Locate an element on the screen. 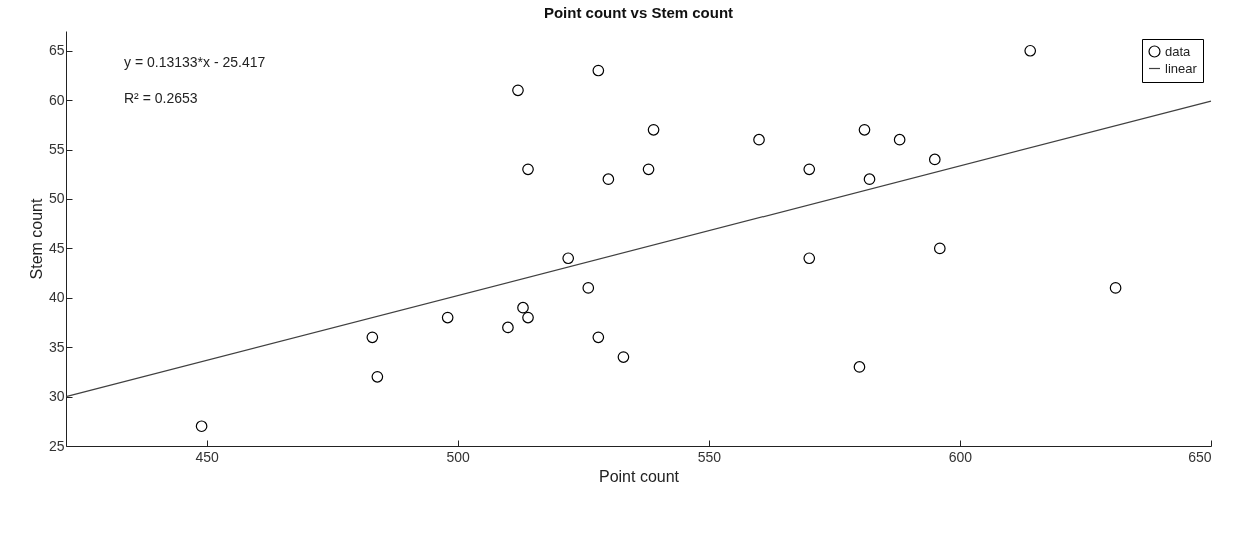 Image resolution: width=1259 pixels, height=533 pixels. legend-label: linear is located at coordinates (1181, 68).